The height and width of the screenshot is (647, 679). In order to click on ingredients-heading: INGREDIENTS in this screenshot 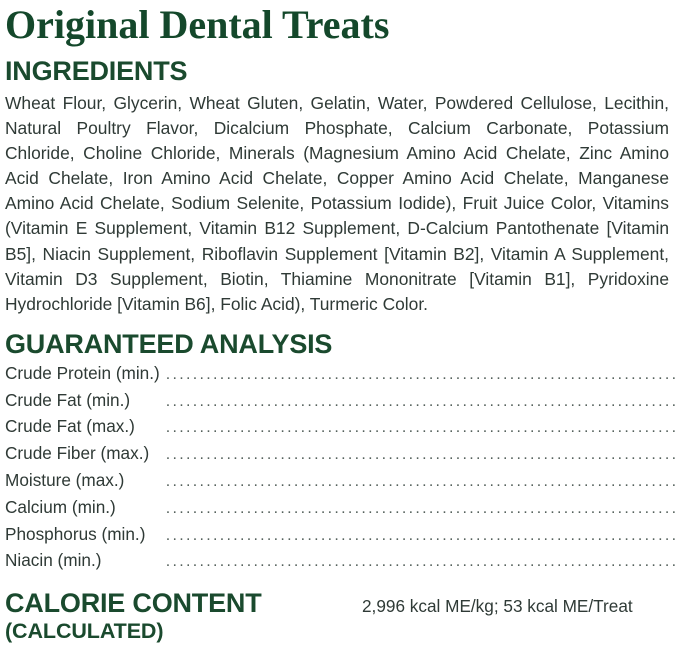, I will do `click(96, 71)`.